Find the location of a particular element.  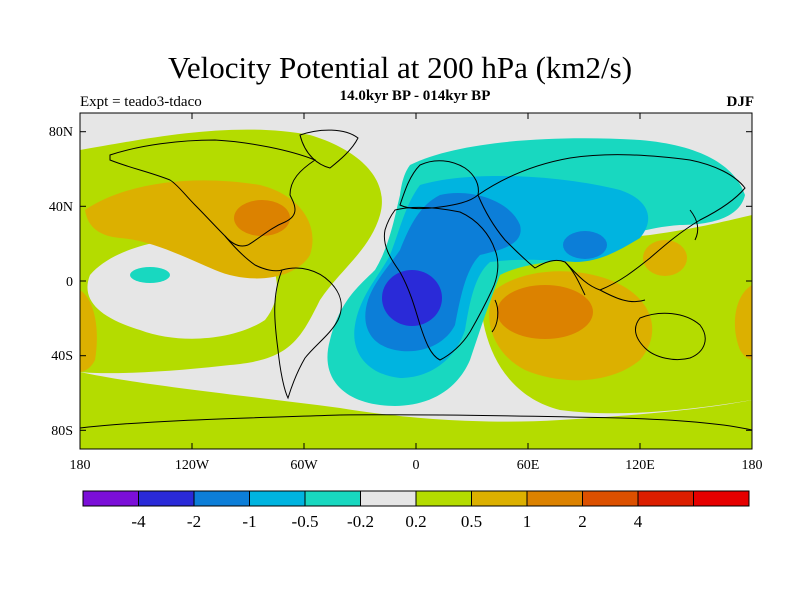

coastline-greenland is located at coordinates (329, 149).